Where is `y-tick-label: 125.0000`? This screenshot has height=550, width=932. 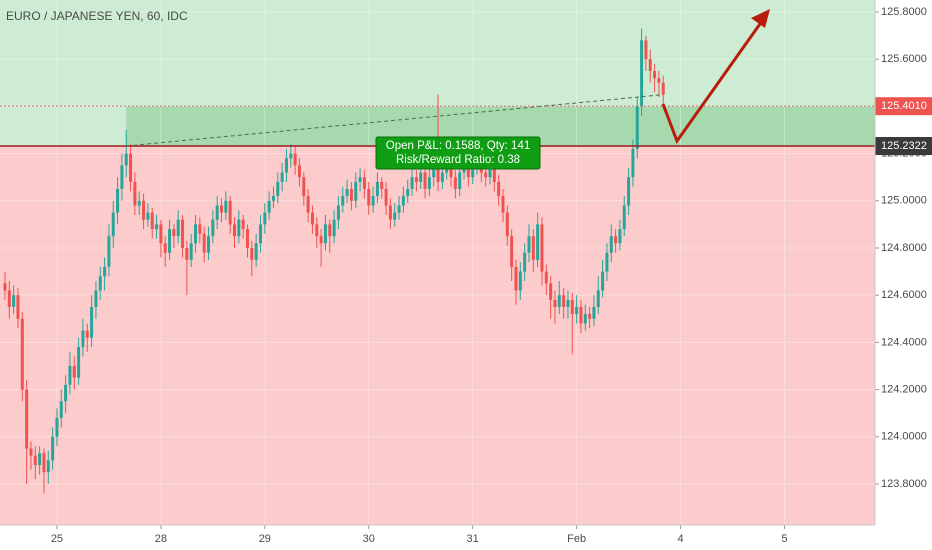
y-tick-label: 125.0000 is located at coordinates (904, 201).